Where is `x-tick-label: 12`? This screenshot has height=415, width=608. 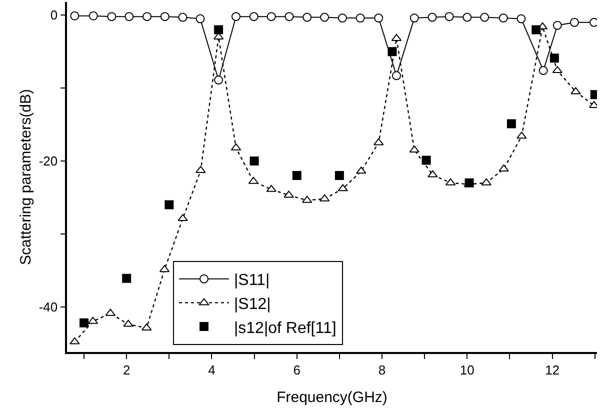 x-tick-label: 12 is located at coordinates (552, 370).